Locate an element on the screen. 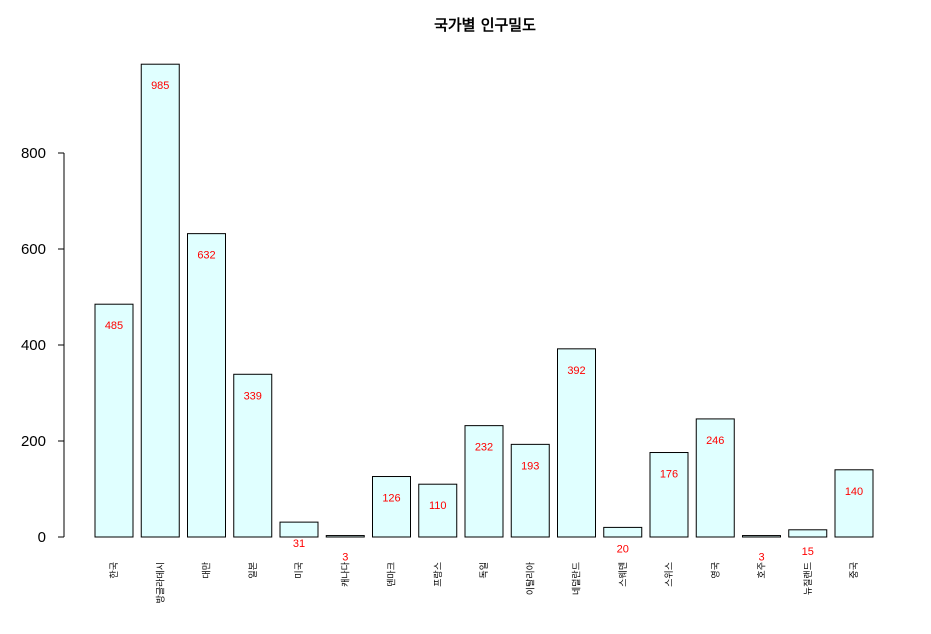  x-tick-label: 한국 is located at coordinates (114, 570).